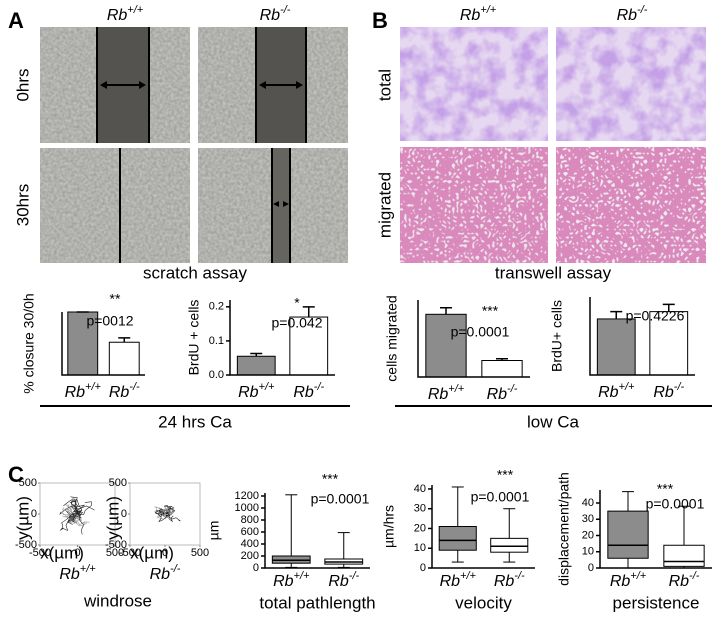  Describe the element at coordinates (195, 421) in the screenshot. I see `group-label: 24 hrs Ca` at that location.